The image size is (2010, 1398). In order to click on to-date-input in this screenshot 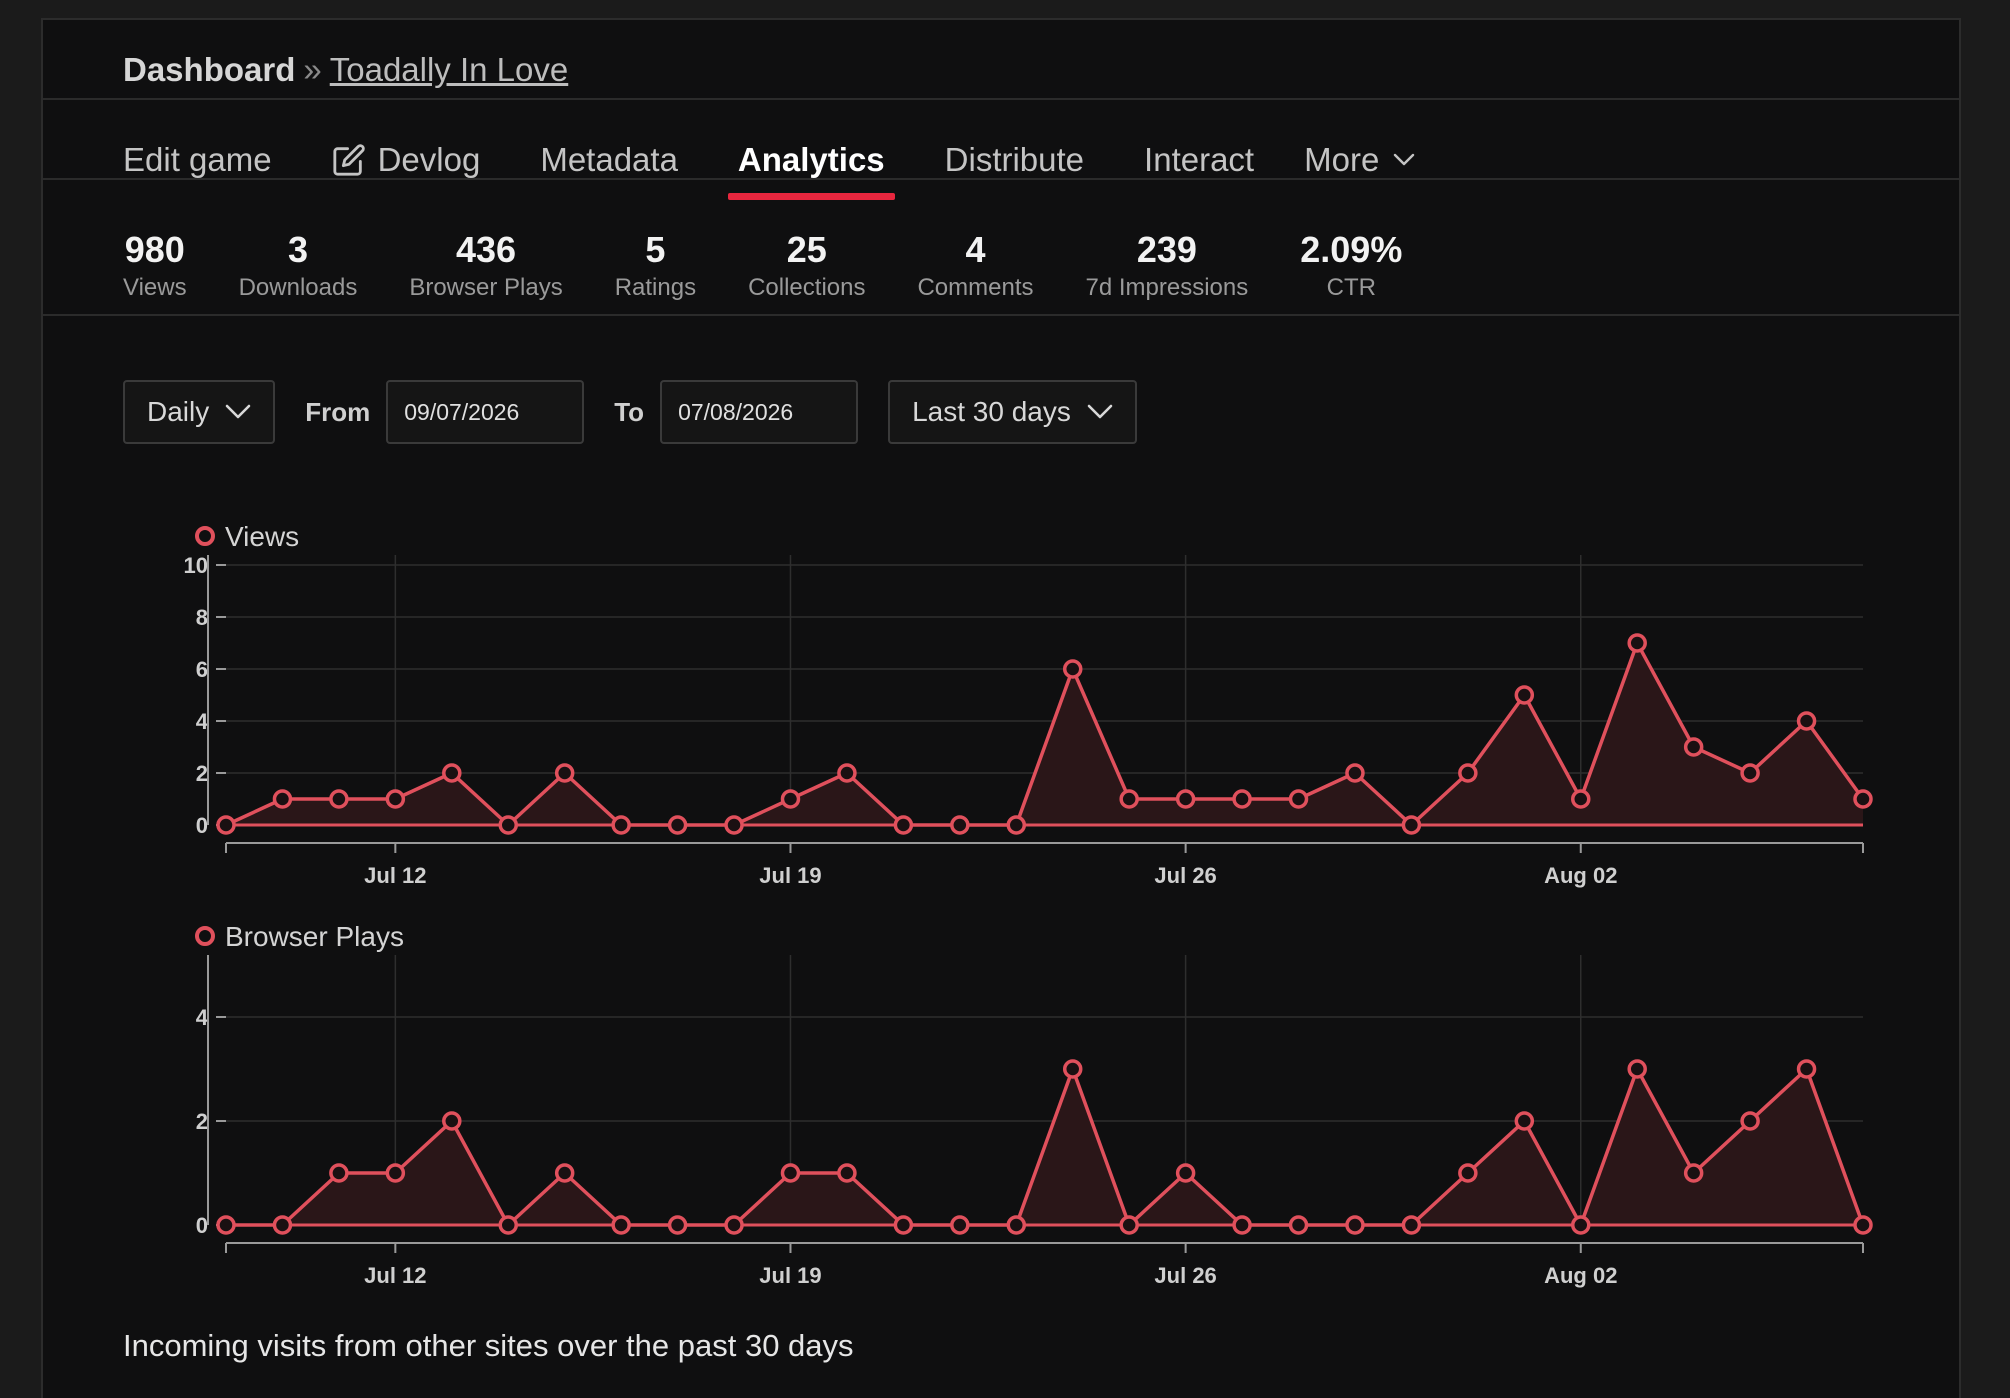, I will do `click(759, 412)`.